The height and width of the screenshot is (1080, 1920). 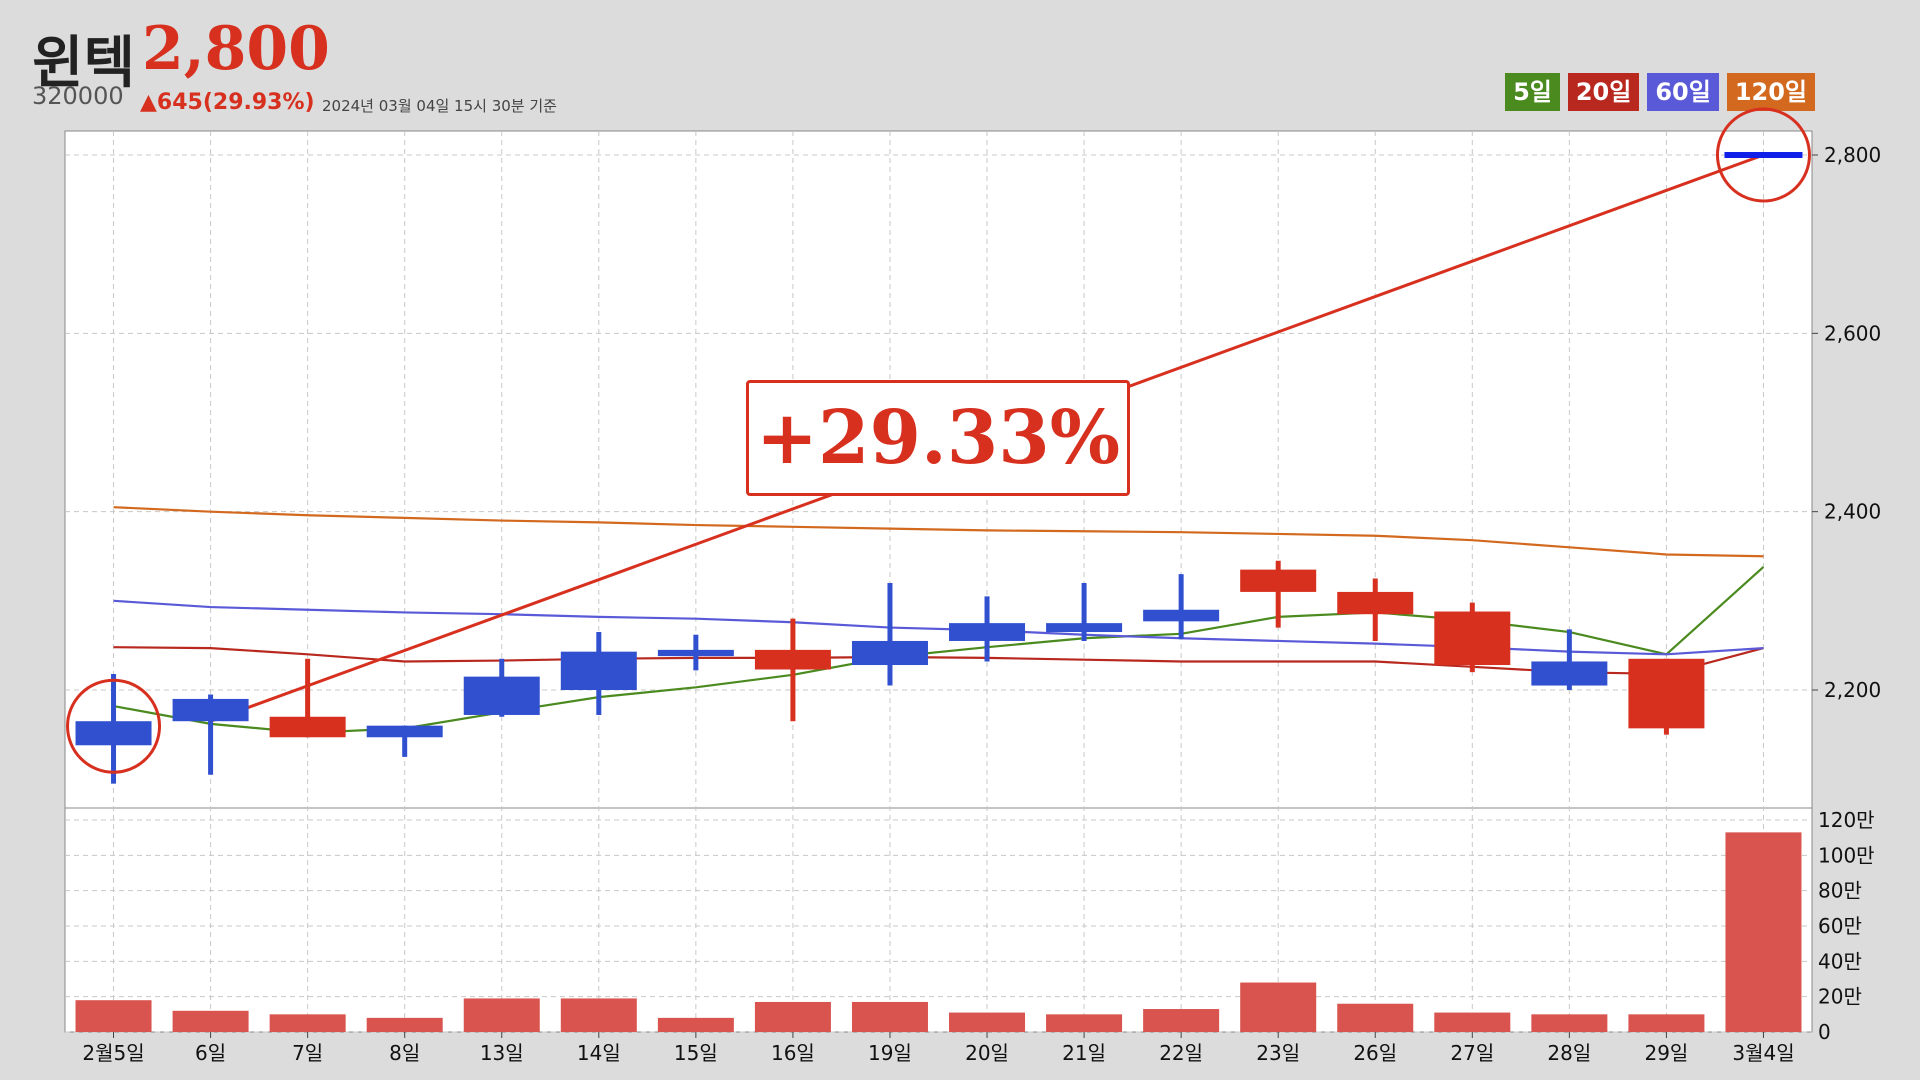 I want to click on price-change: ▲645(29.93%), so click(x=227, y=102).